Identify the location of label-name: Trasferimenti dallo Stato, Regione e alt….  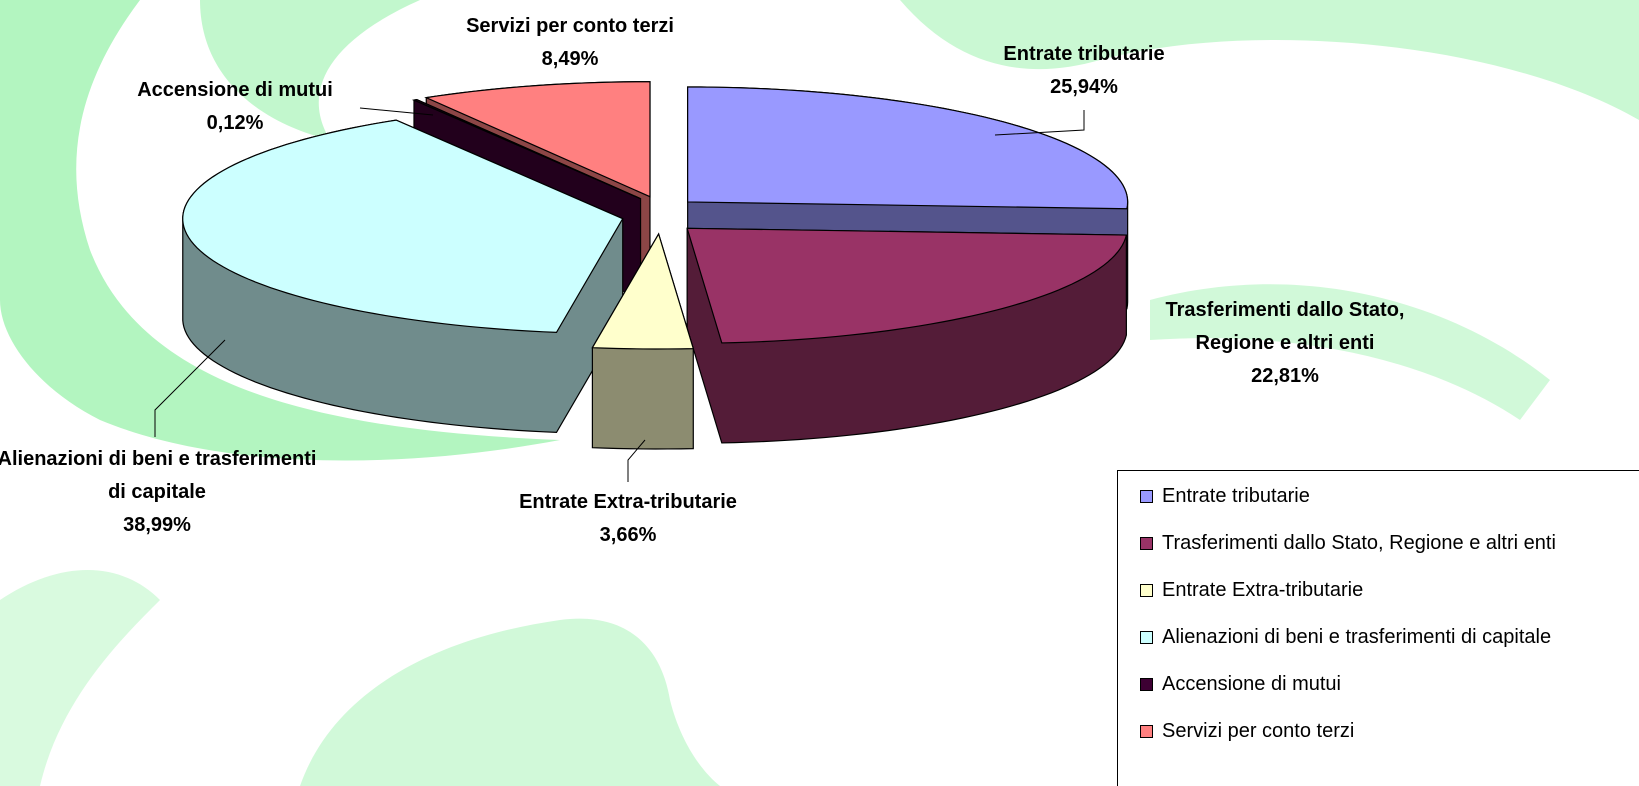
(1285, 326).